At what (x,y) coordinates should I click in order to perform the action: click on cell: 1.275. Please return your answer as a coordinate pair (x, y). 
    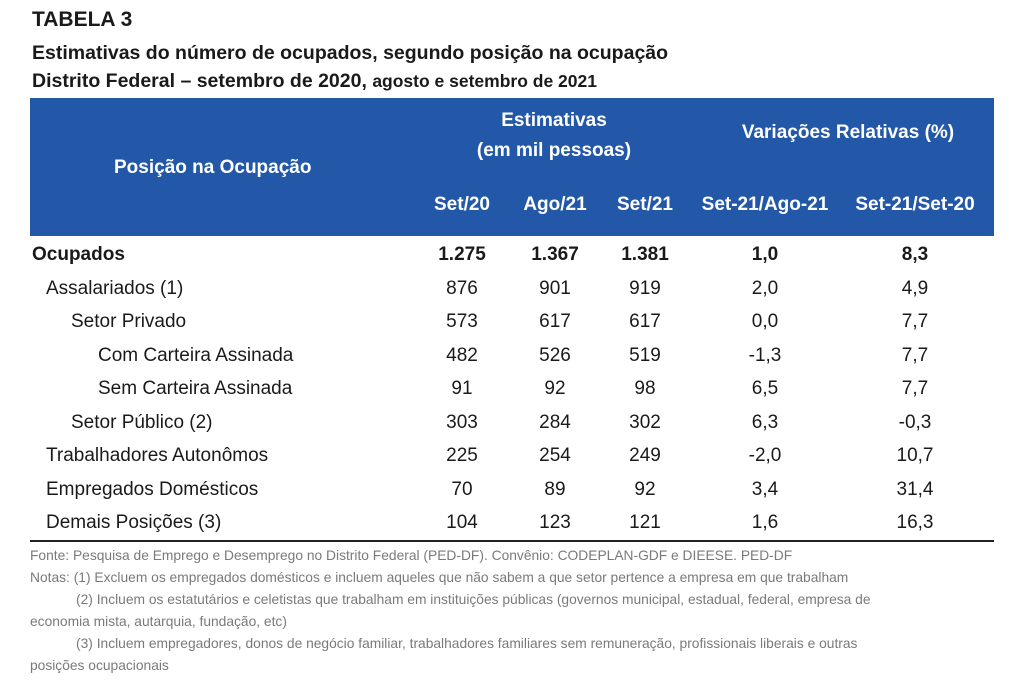
    Looking at the image, I should click on (462, 254).